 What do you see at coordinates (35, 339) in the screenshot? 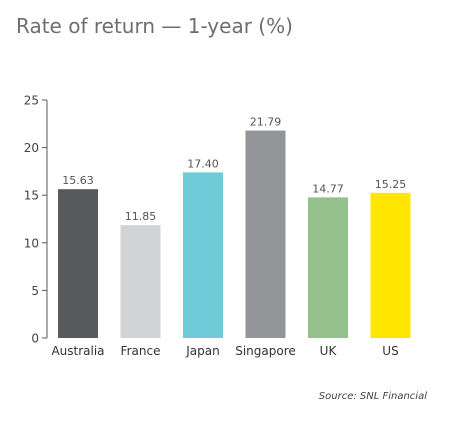
I see `y-tick-label: 0` at bounding box center [35, 339].